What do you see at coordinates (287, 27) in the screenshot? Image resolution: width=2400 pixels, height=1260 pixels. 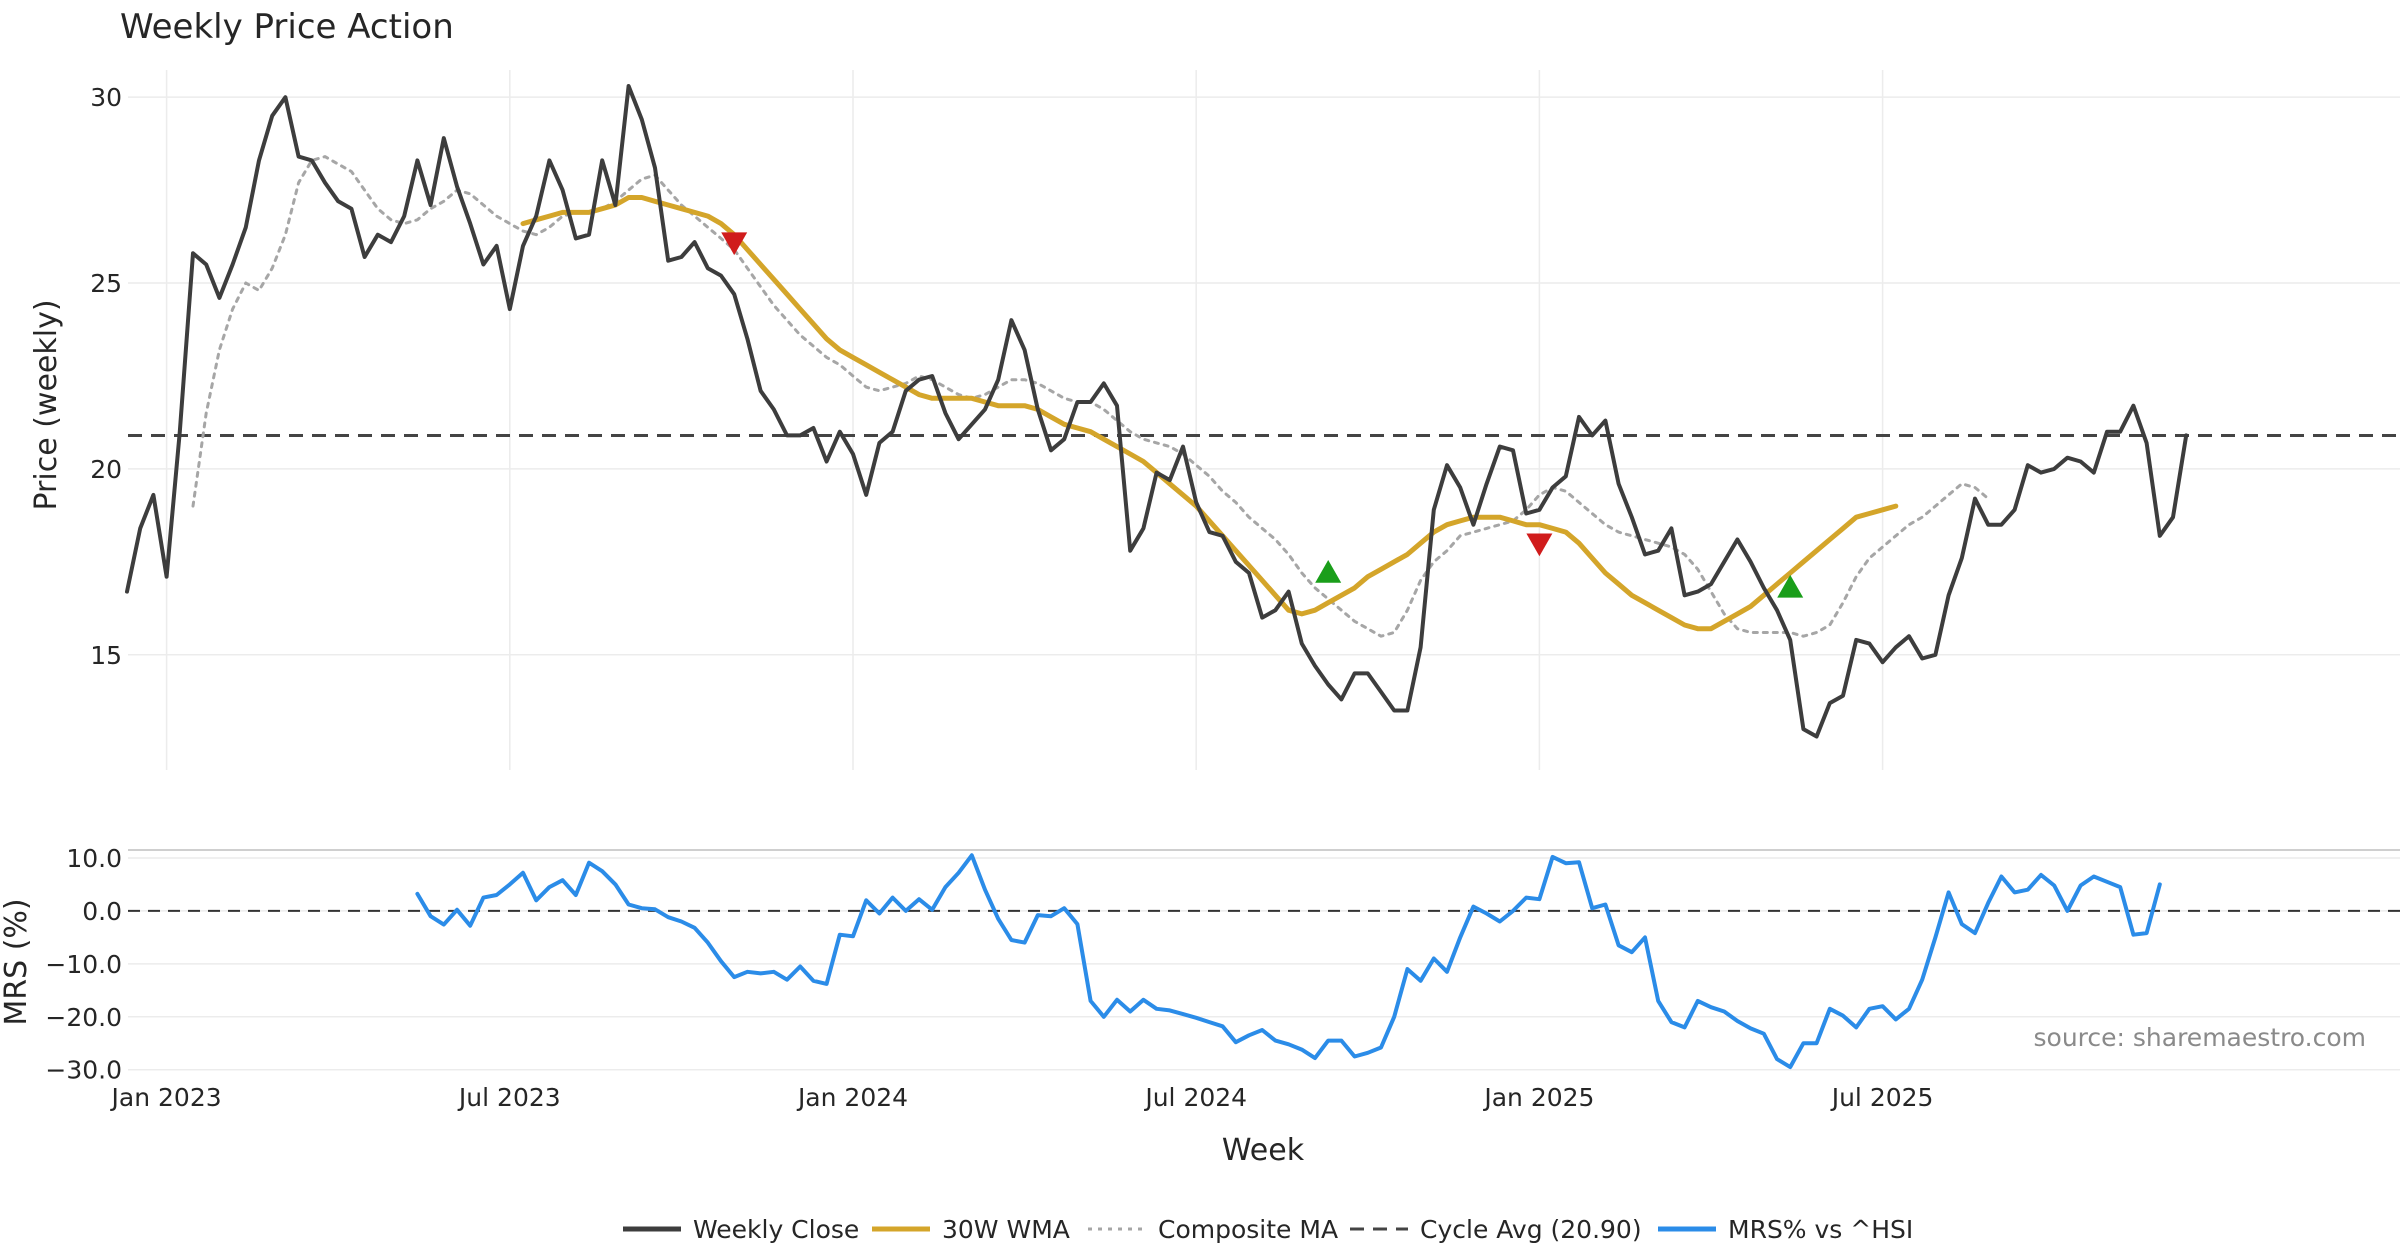 I see `chart-title: Weekly Price Action` at bounding box center [287, 27].